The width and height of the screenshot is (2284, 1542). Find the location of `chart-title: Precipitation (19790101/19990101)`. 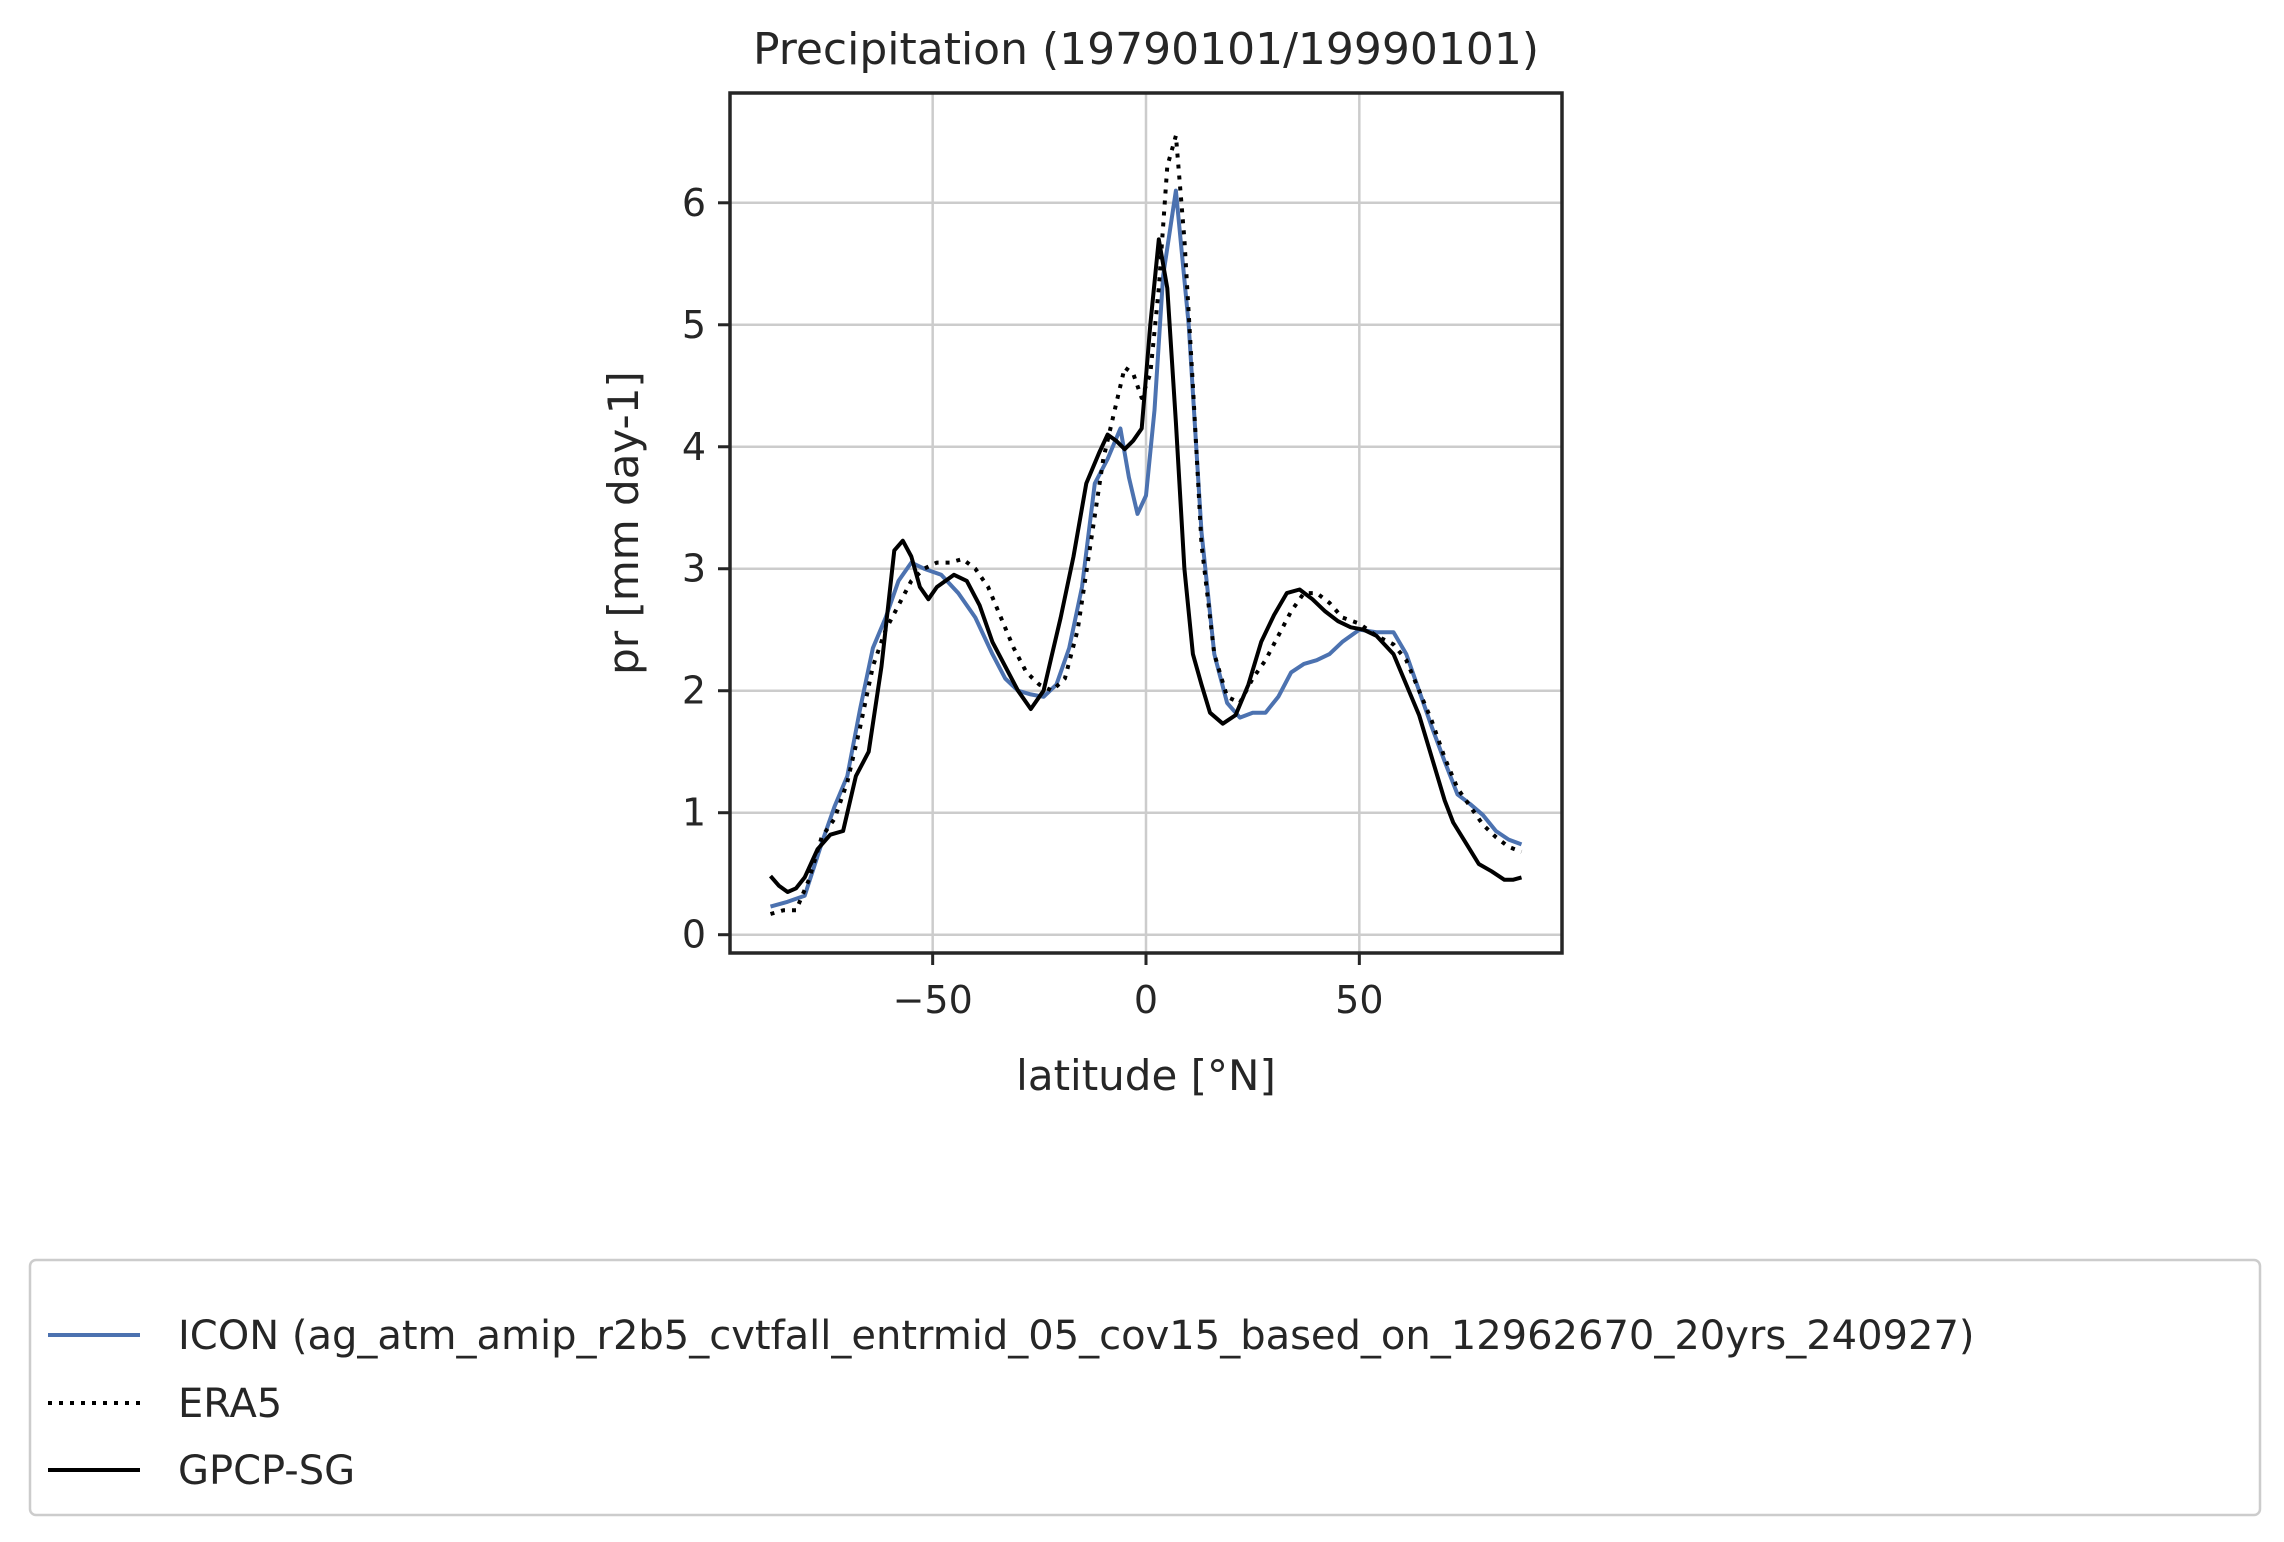

chart-title: Precipitation (19790101/19990101) is located at coordinates (1146, 49).